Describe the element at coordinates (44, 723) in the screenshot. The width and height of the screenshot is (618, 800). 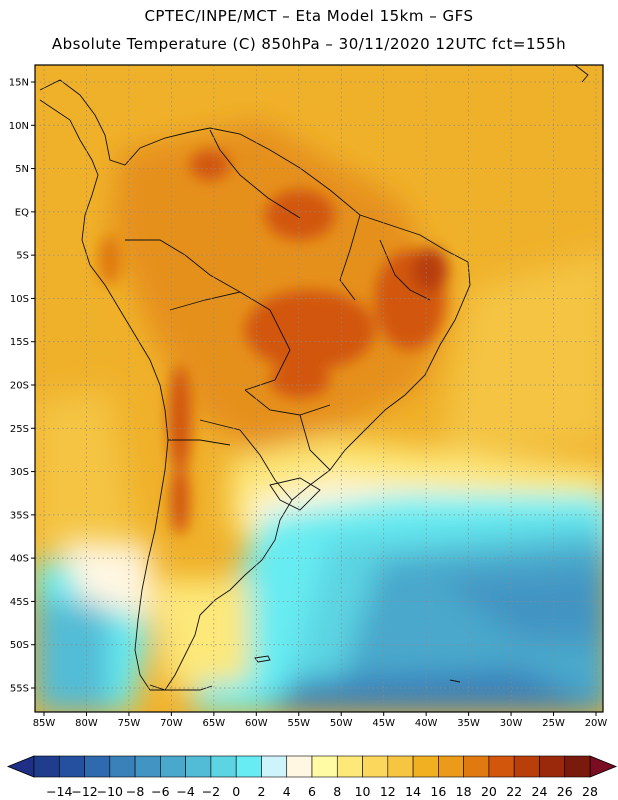
I see `lon-tick-label: 85W` at that location.